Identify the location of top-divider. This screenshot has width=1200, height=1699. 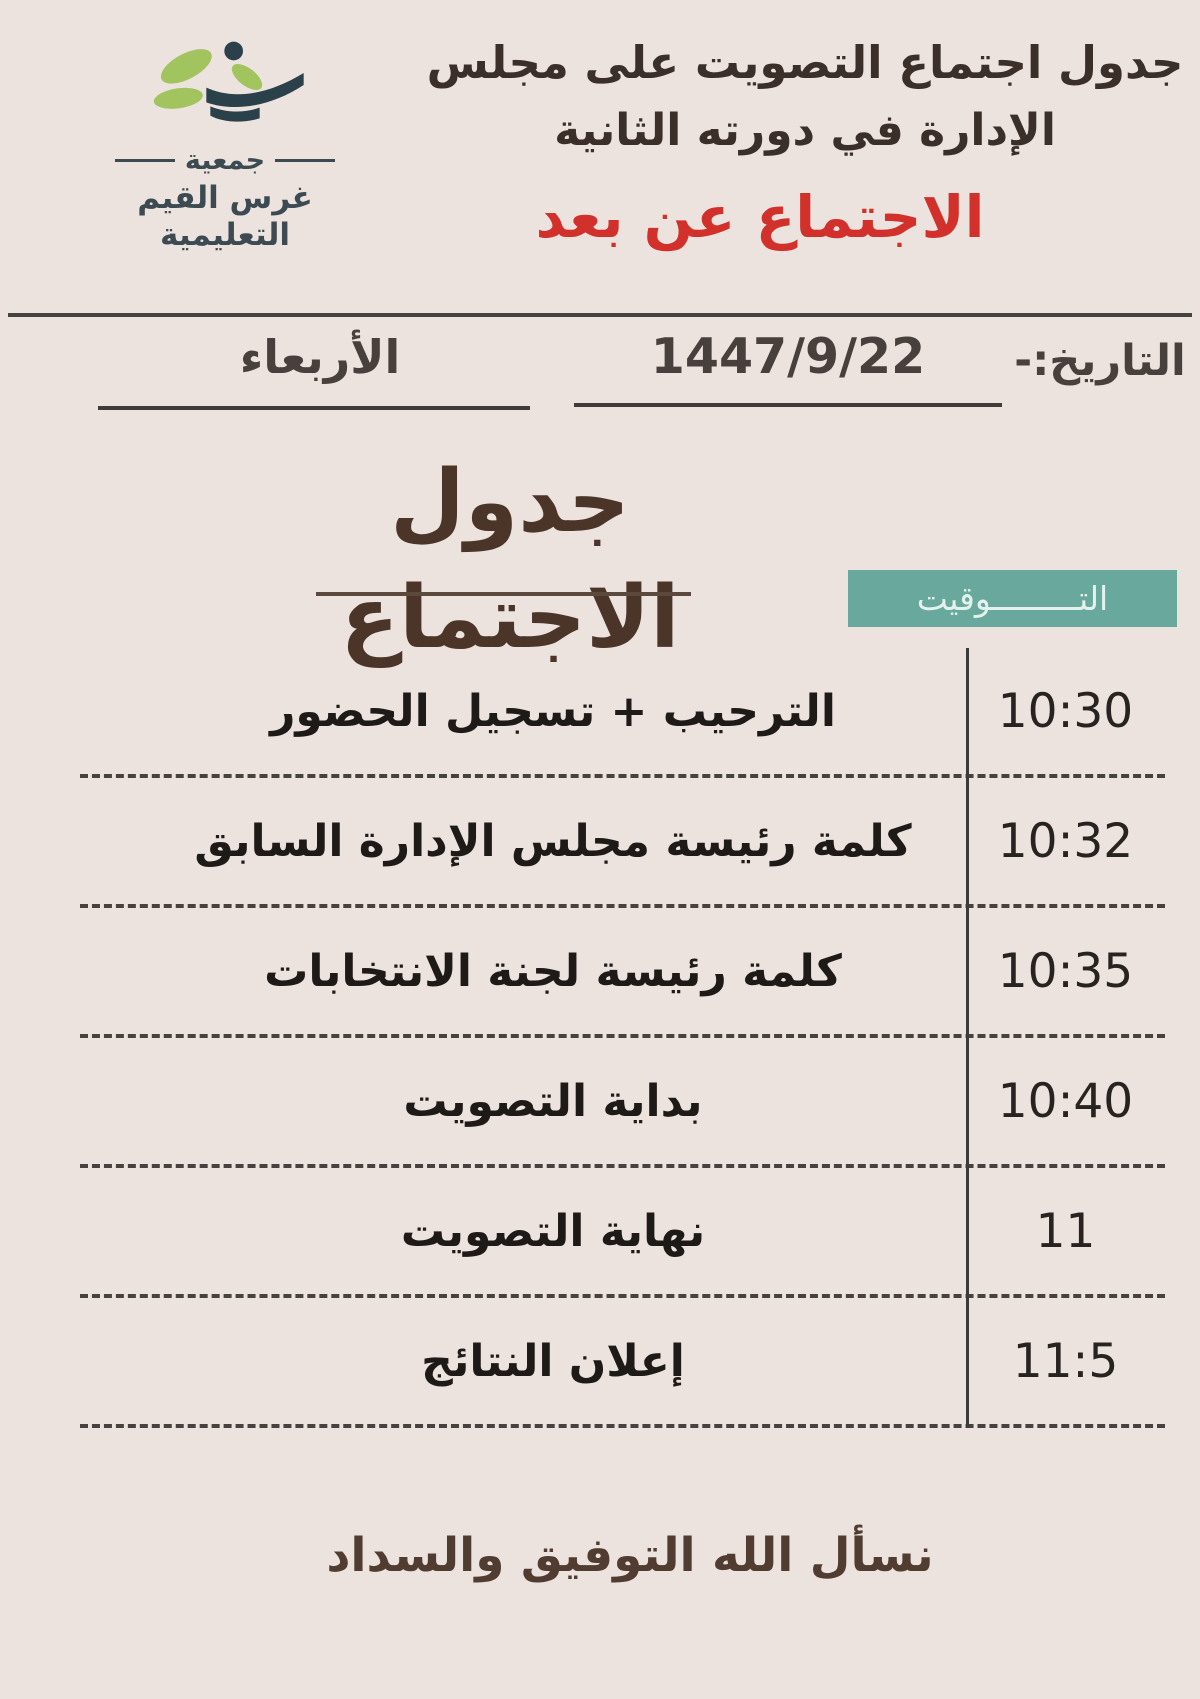
(600, 315).